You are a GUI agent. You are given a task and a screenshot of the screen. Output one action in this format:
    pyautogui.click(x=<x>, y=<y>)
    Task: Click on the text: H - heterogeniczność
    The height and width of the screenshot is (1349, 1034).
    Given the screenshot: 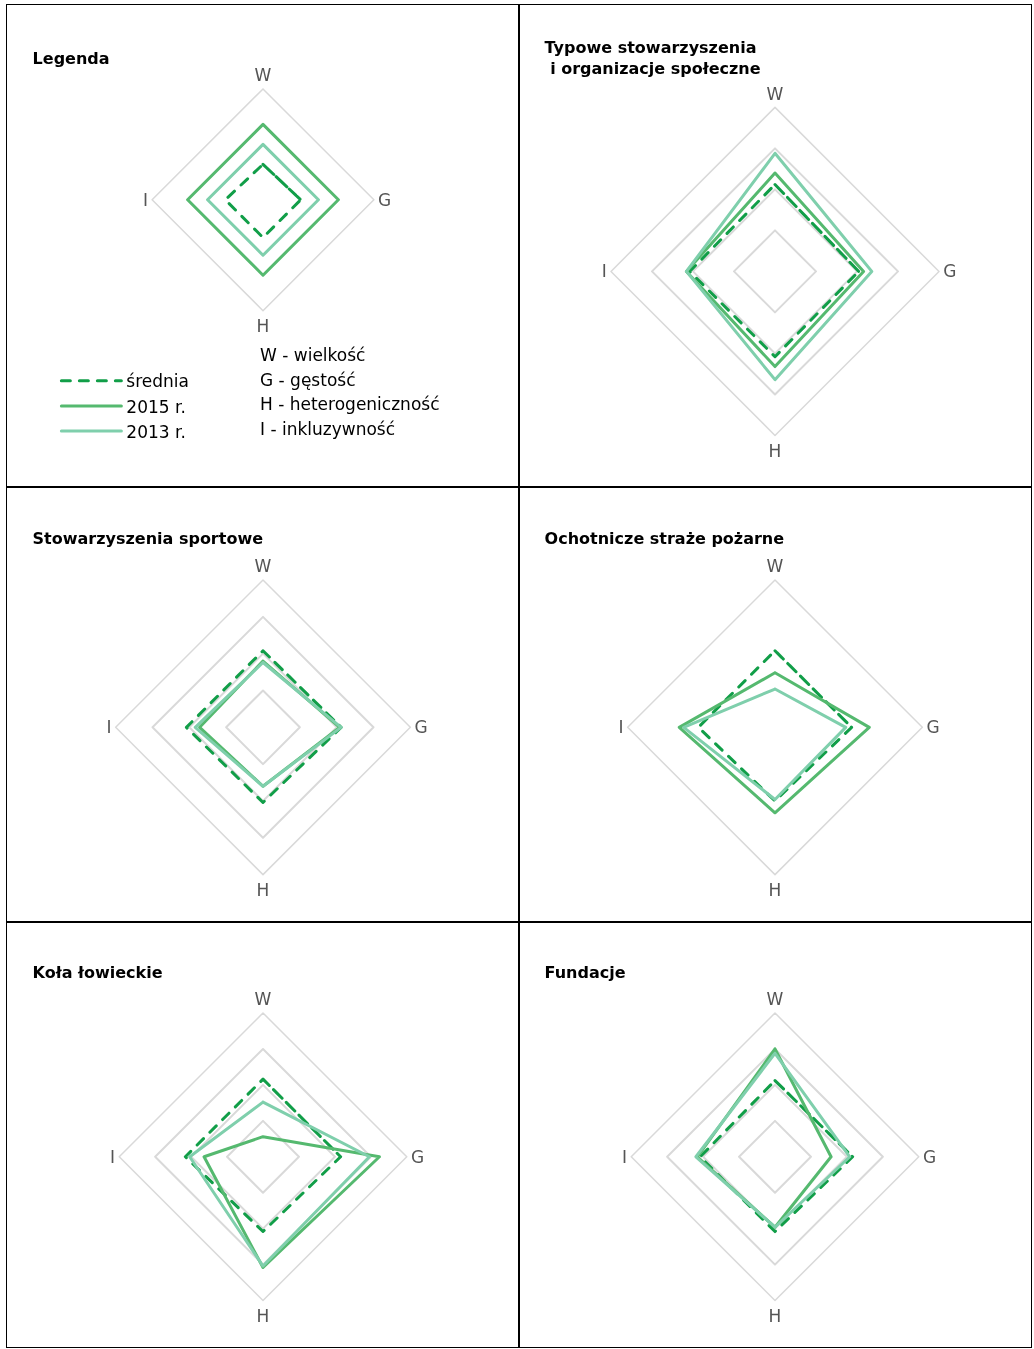 What is the action you would take?
    pyautogui.click(x=350, y=404)
    